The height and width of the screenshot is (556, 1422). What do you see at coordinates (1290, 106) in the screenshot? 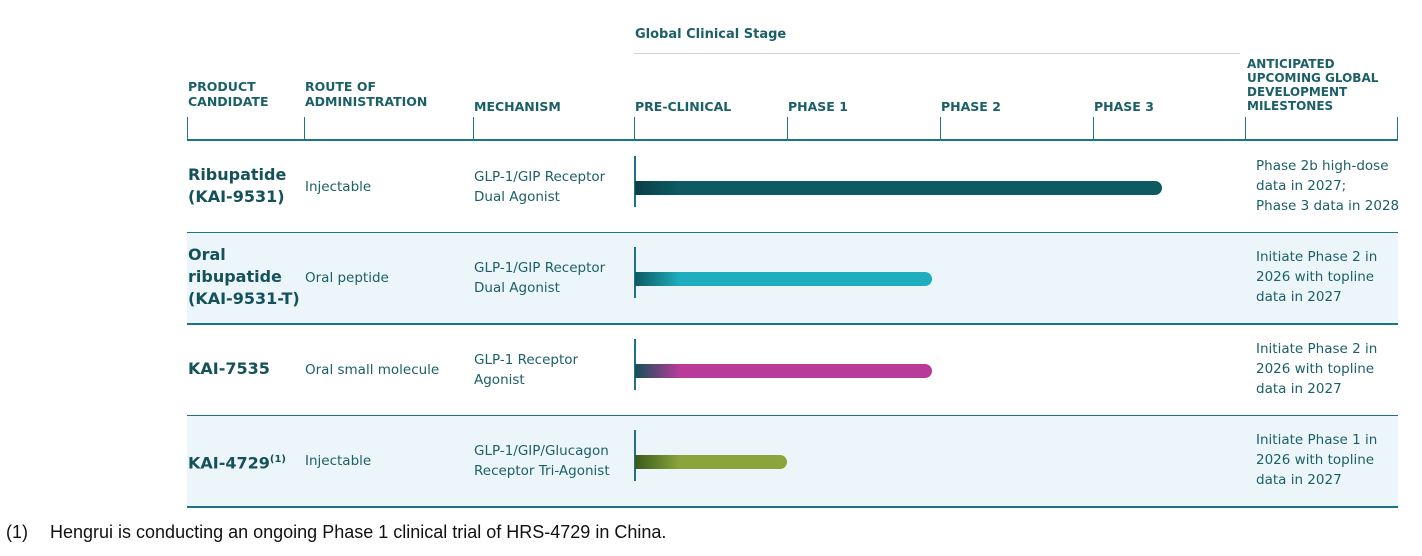
I see `col-header-milestones-line: MILESTONES` at bounding box center [1290, 106].